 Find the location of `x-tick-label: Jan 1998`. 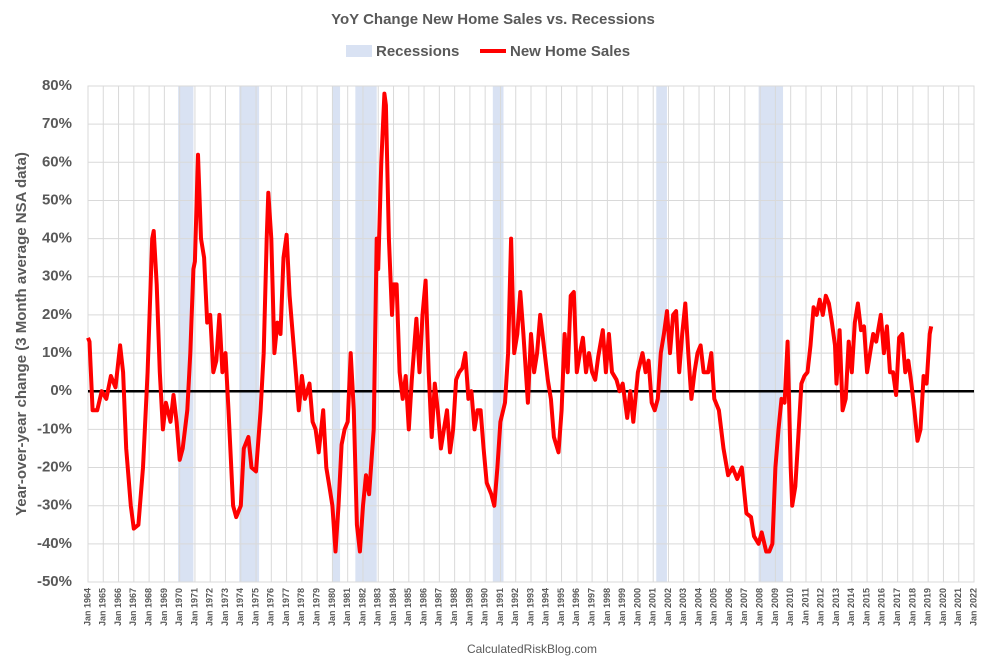

x-tick-label: Jan 1998 is located at coordinates (607, 607).